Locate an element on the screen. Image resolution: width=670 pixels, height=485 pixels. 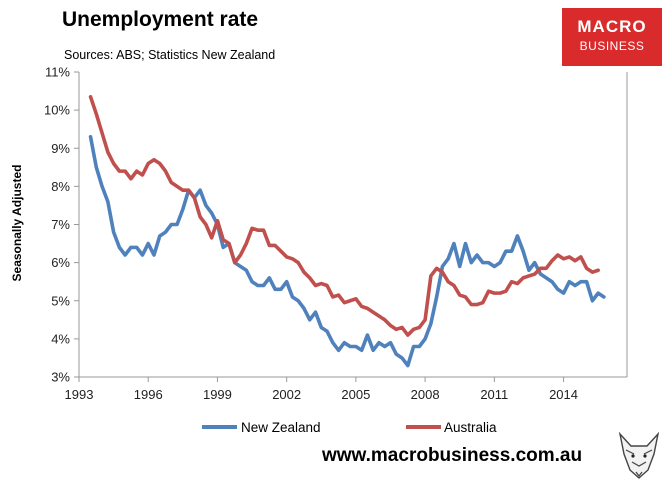
y-tick-label: 5% is located at coordinates (60, 300).